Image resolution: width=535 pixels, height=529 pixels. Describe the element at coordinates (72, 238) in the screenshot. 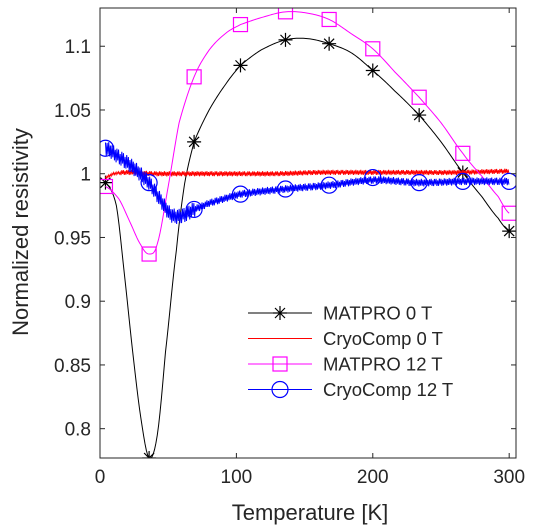

I see `y-tick-label-0.95: 0.95` at that location.